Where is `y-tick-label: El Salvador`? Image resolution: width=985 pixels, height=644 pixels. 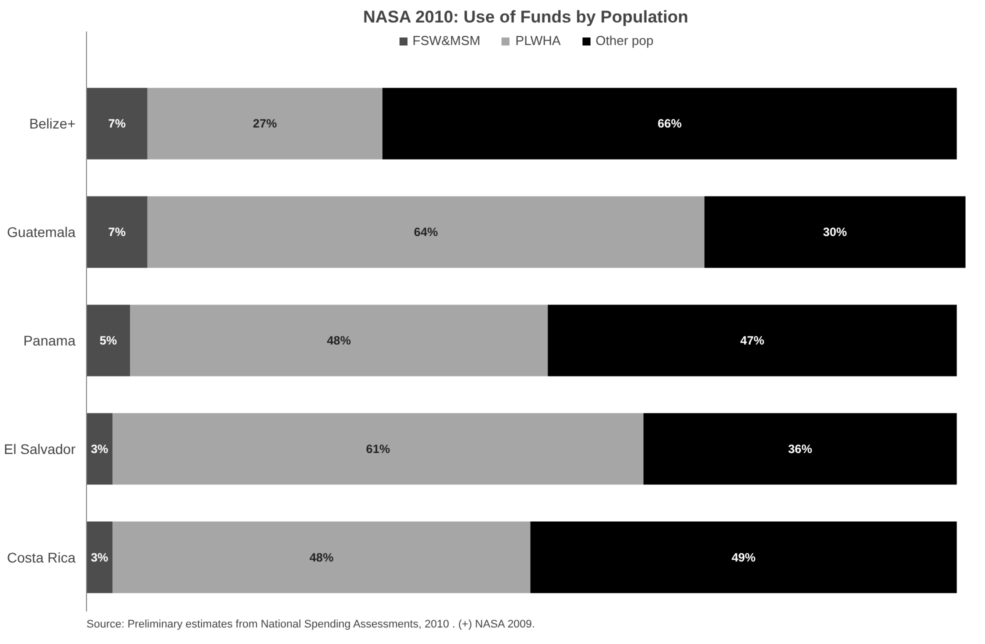
y-tick-label: El Salvador is located at coordinates (40, 448).